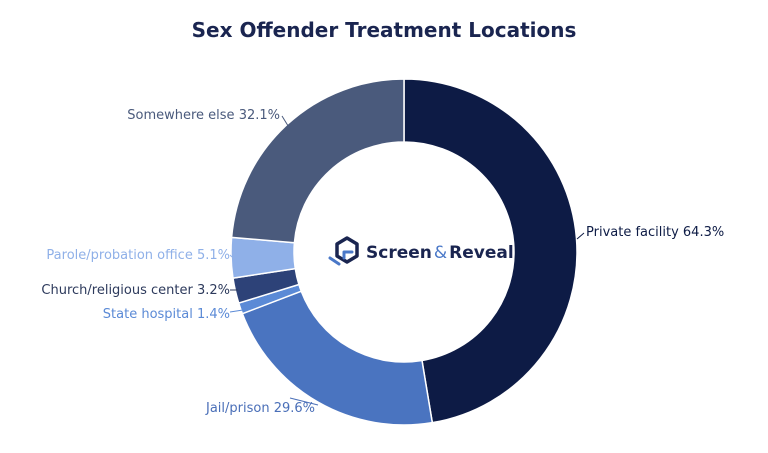 The height and width of the screenshot is (453, 768). I want to click on screen-reveal-logo: Screen & Reveal, so click(421, 251).